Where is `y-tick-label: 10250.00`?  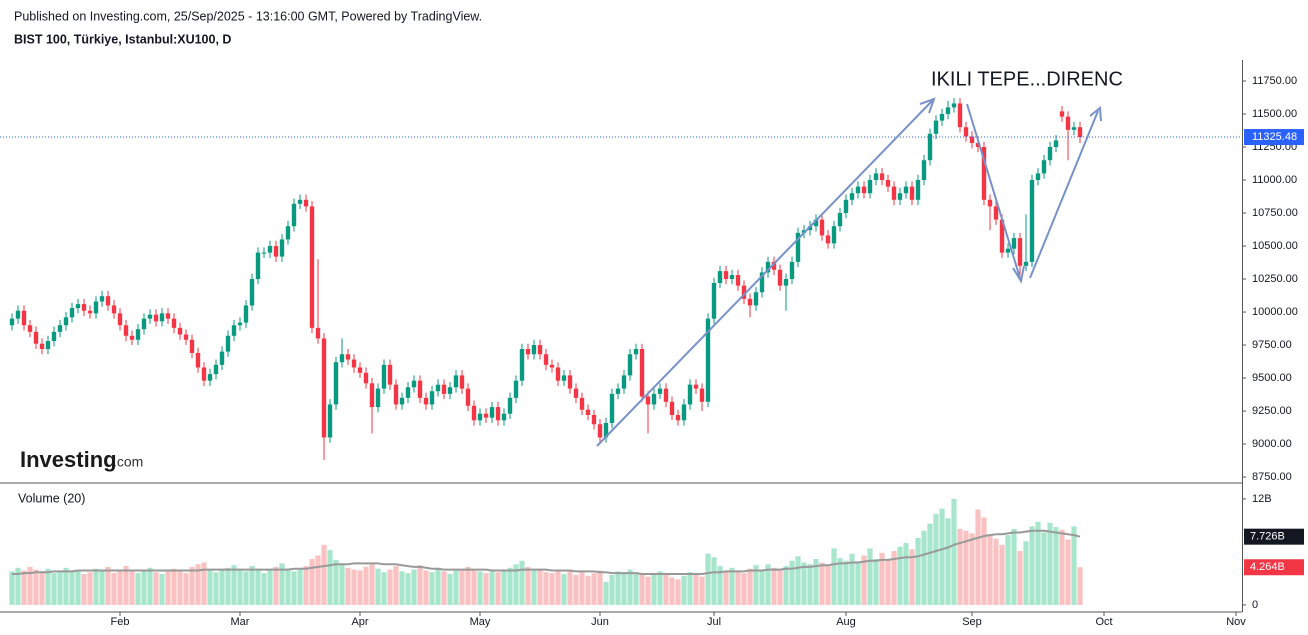
y-tick-label: 10250.00 is located at coordinates (1275, 279).